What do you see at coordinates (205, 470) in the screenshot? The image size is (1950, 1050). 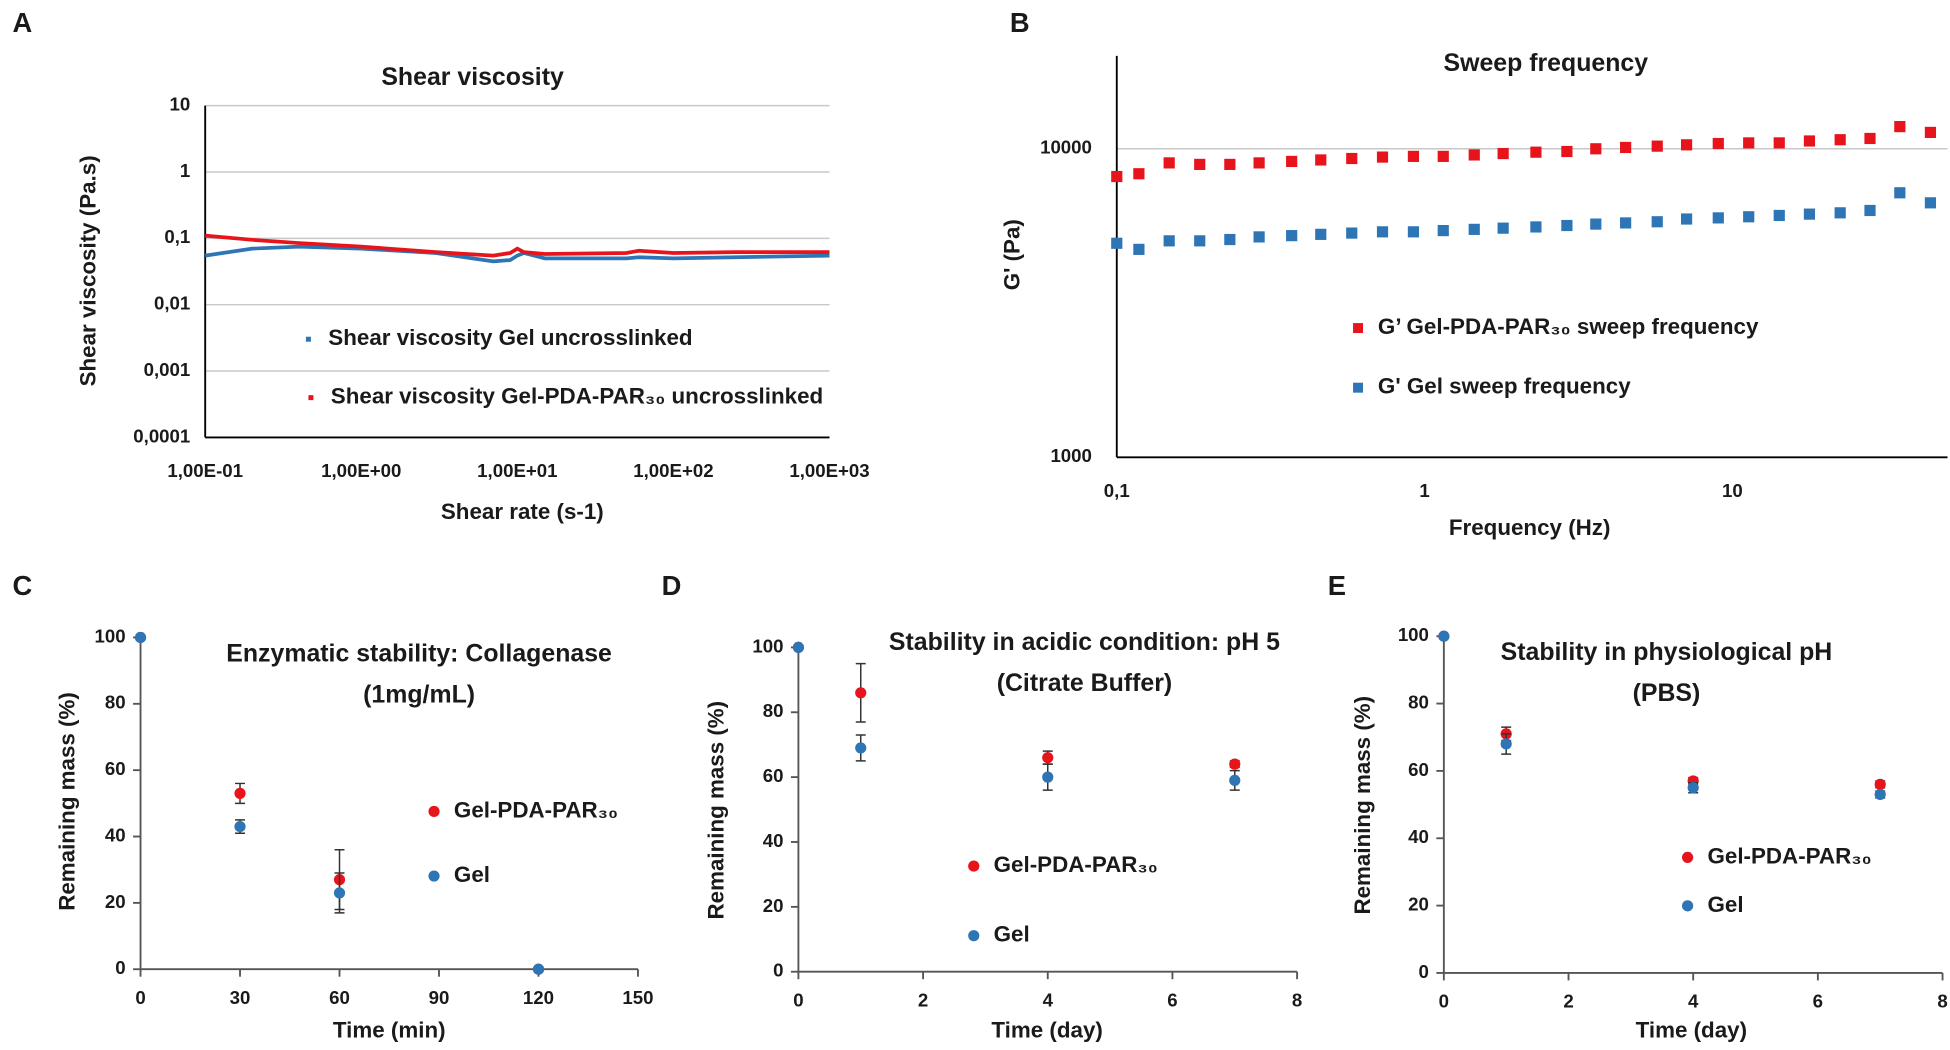 I see `x-tick-label: 1,00E-01` at bounding box center [205, 470].